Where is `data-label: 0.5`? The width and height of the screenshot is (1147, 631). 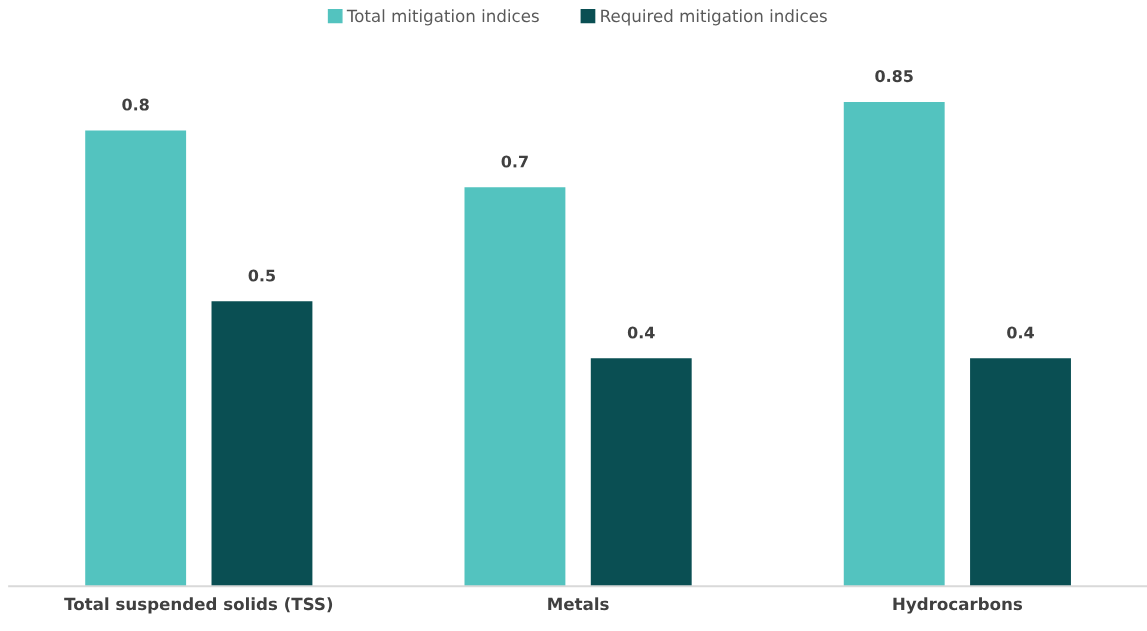 data-label: 0.5 is located at coordinates (261, 275).